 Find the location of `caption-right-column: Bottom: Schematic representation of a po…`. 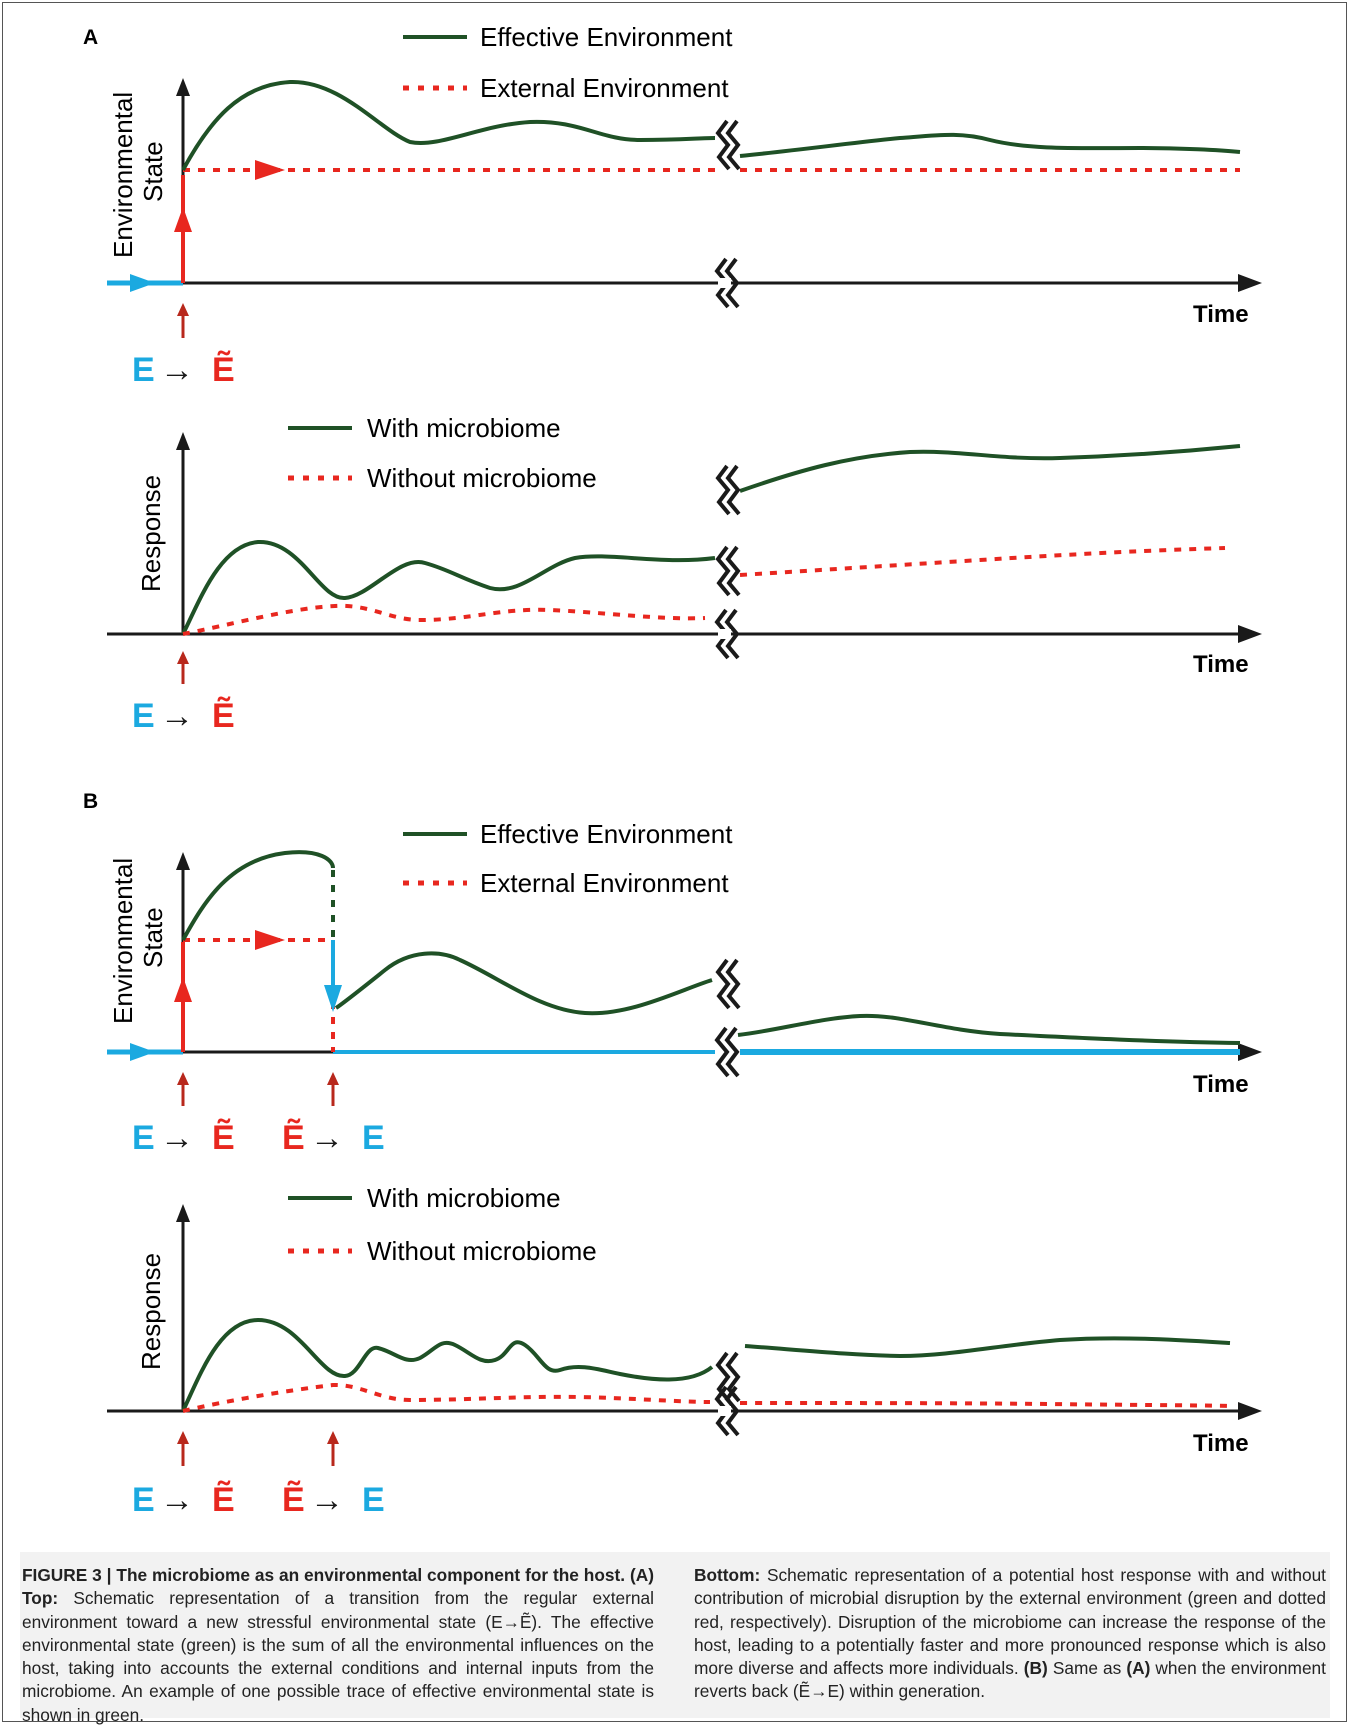

caption-right-column: Bottom: Schematic representation of a po… is located at coordinates (1010, 1638).